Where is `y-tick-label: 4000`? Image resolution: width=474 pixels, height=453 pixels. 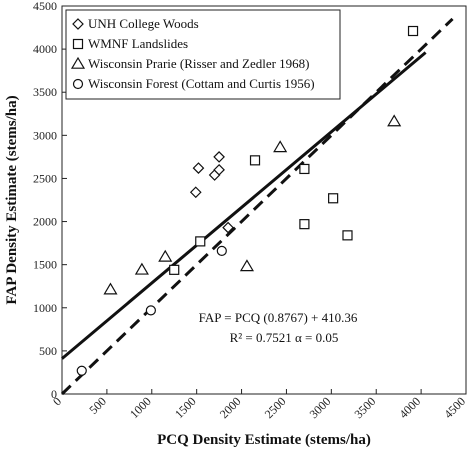
y-tick-label: 4000 is located at coordinates (45, 49).